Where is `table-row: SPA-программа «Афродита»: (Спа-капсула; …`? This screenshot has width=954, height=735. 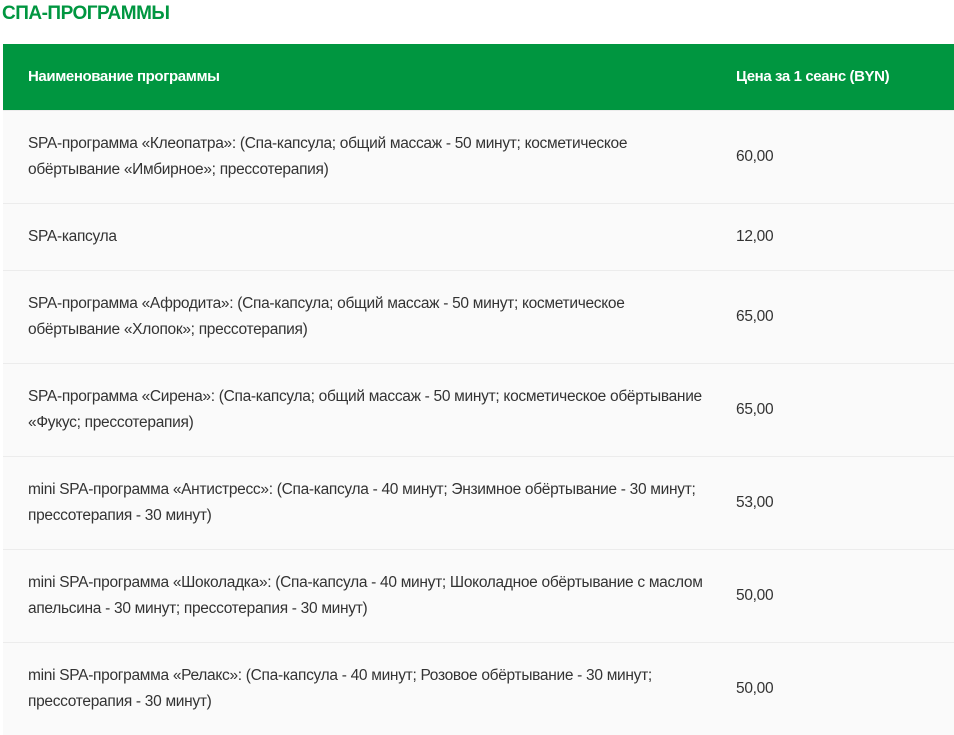
table-row: SPA-программа «Афродита»: (Спа-капсула; … is located at coordinates (478, 316).